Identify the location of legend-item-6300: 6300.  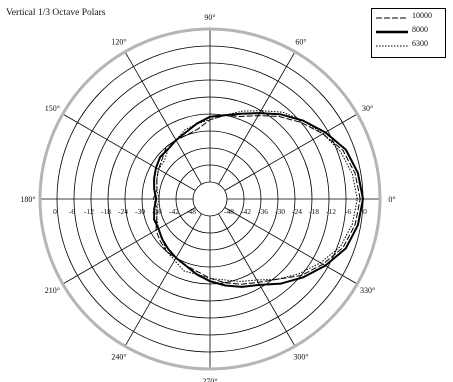
(408, 45).